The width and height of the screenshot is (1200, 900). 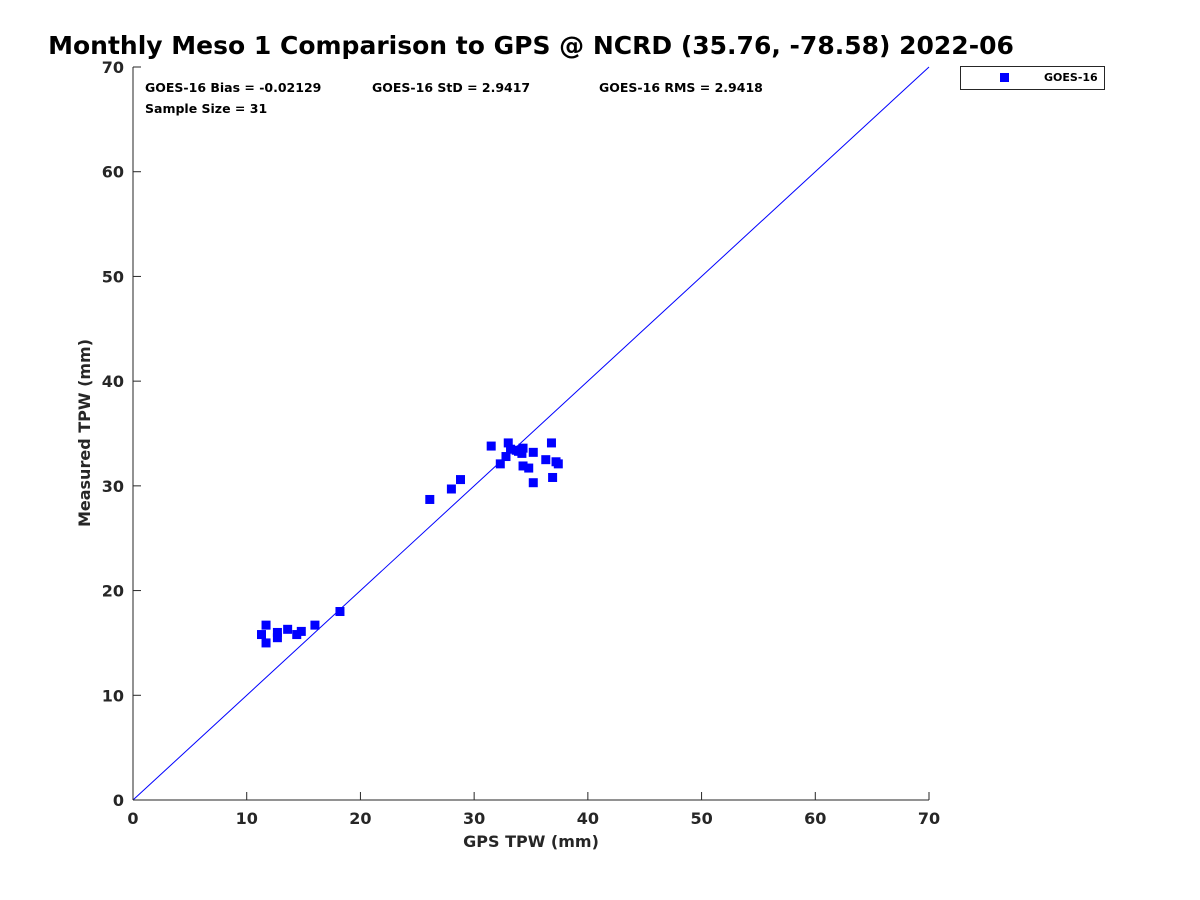 I want to click on legend-box, so click(x=1032, y=78).